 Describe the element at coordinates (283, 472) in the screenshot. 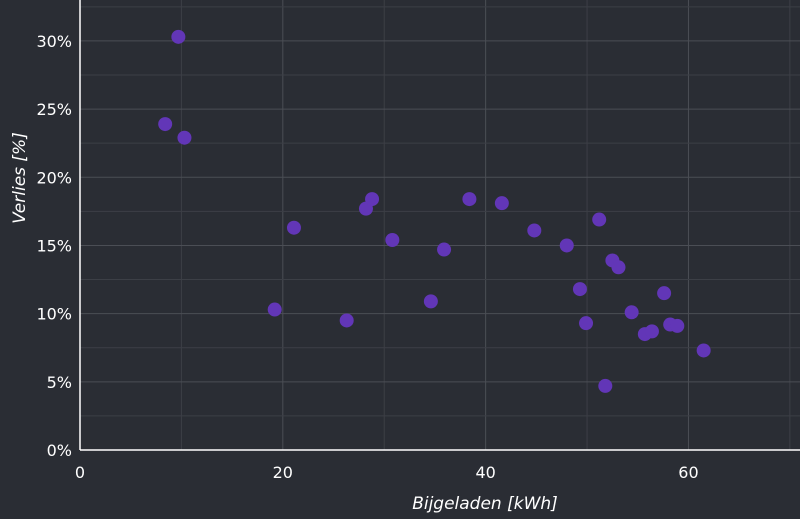

I see `x-tick-label: 20` at that location.